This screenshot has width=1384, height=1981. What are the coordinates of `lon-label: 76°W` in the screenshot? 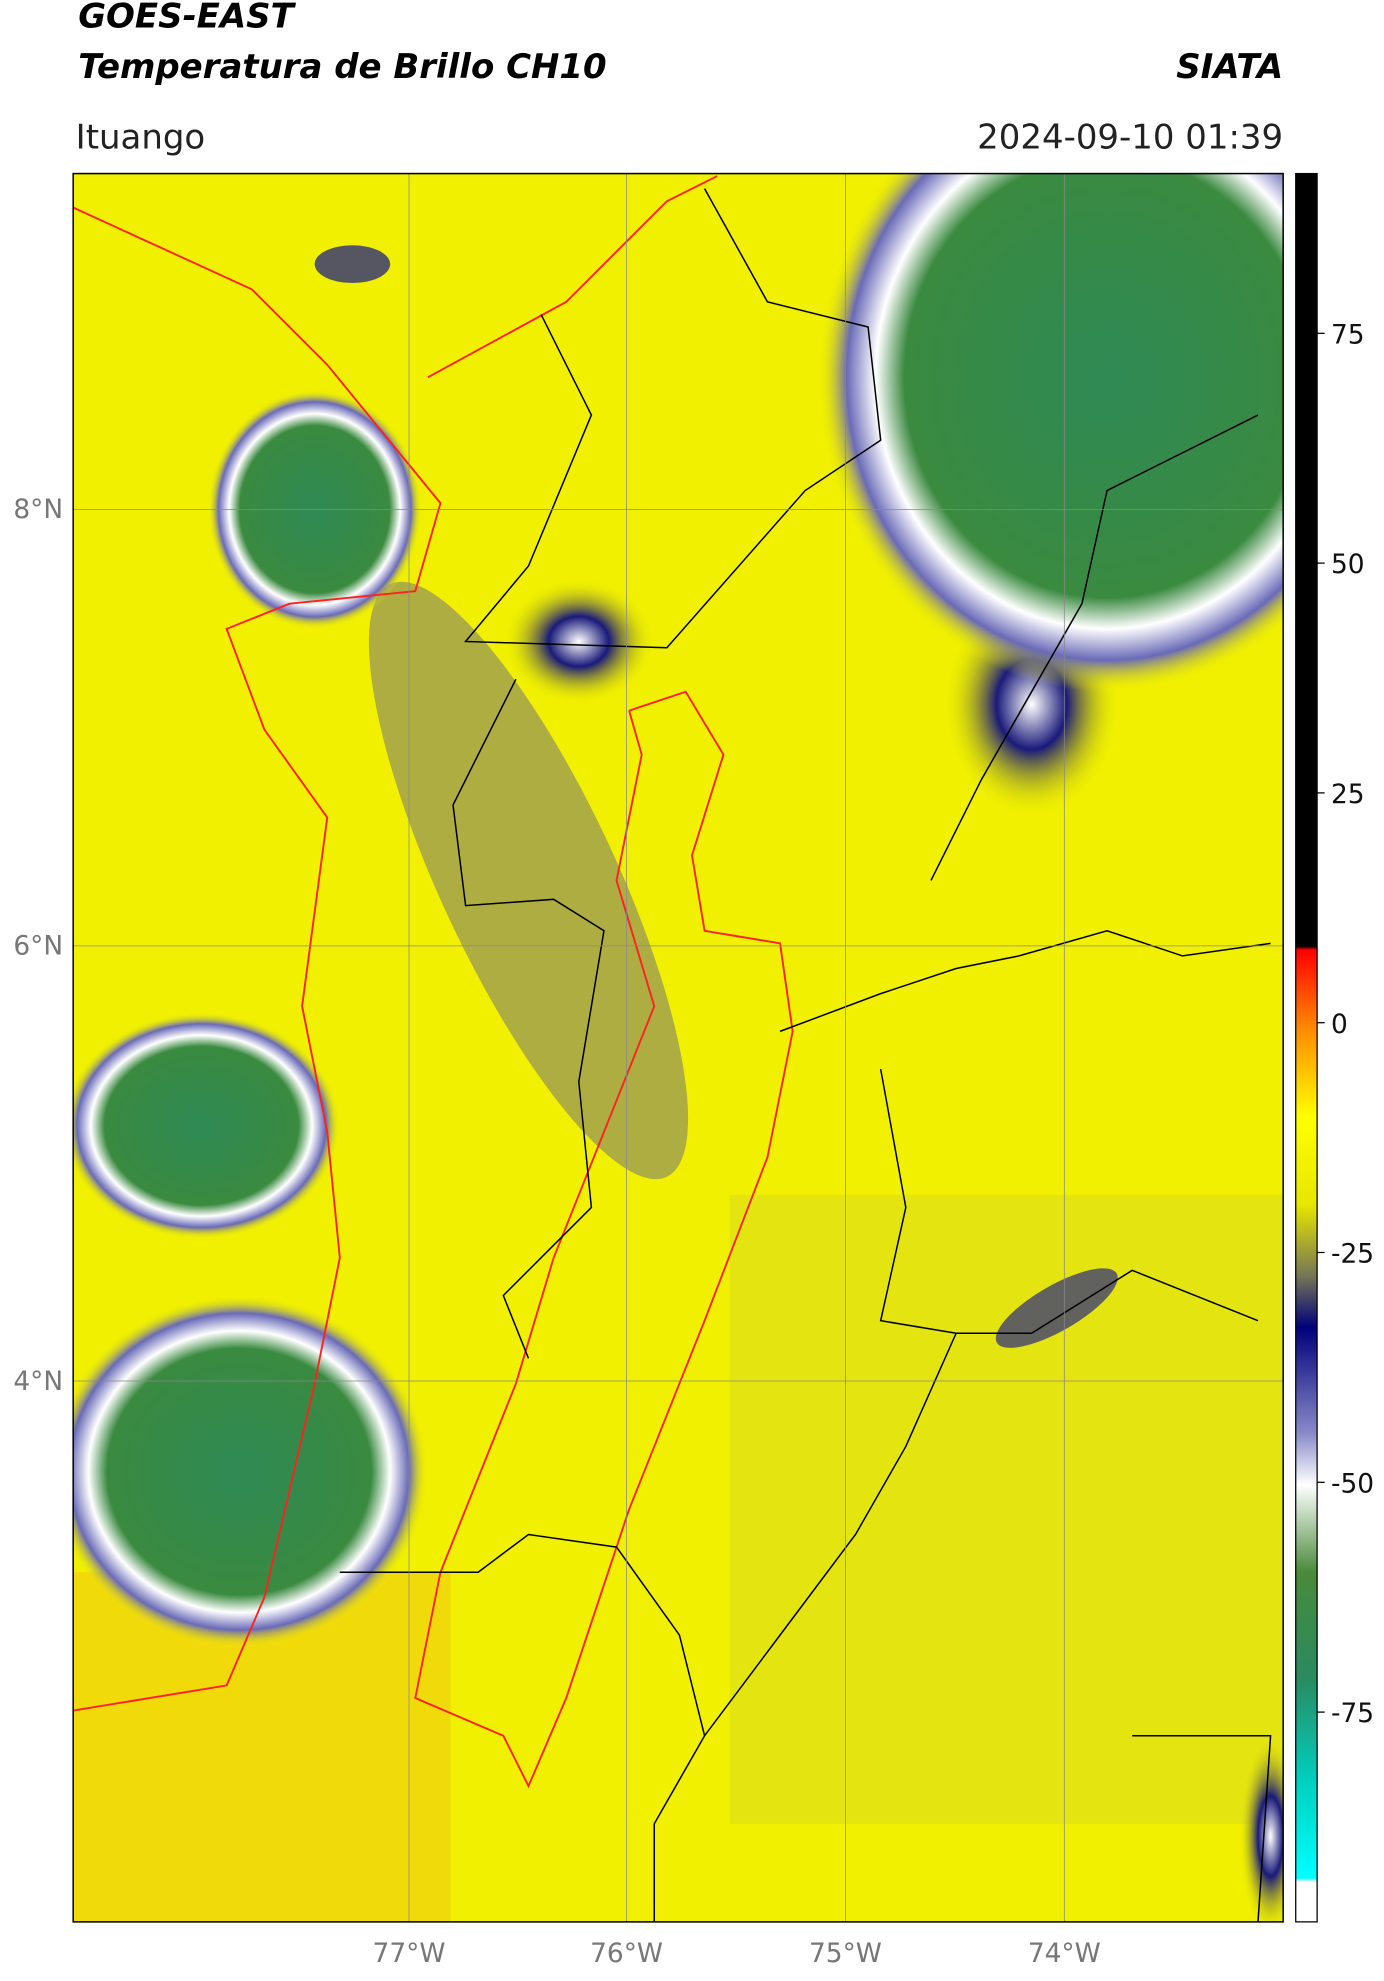 It's located at (626, 1953).